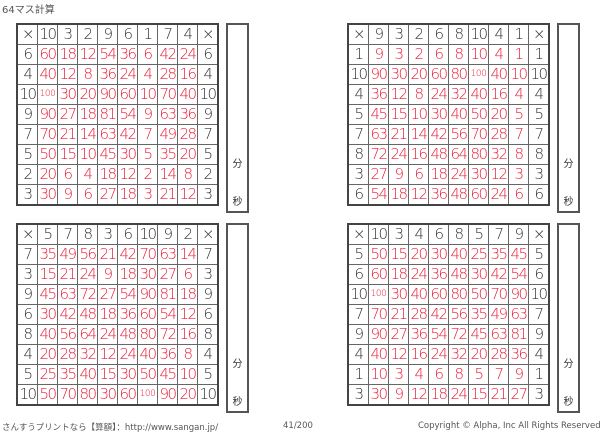 This screenshot has height=435, width=600. What do you see at coordinates (47, 294) in the screenshot?
I see `answer-cell: 45` at bounding box center [47, 294].